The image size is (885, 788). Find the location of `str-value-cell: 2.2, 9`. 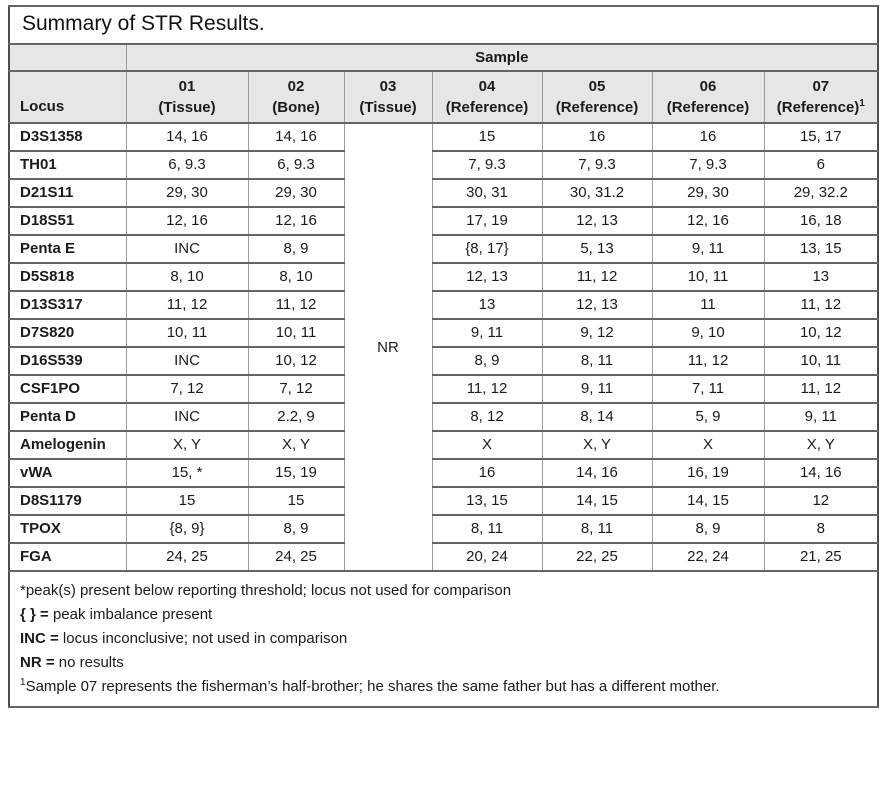

str-value-cell: 2.2, 9 is located at coordinates (296, 417).